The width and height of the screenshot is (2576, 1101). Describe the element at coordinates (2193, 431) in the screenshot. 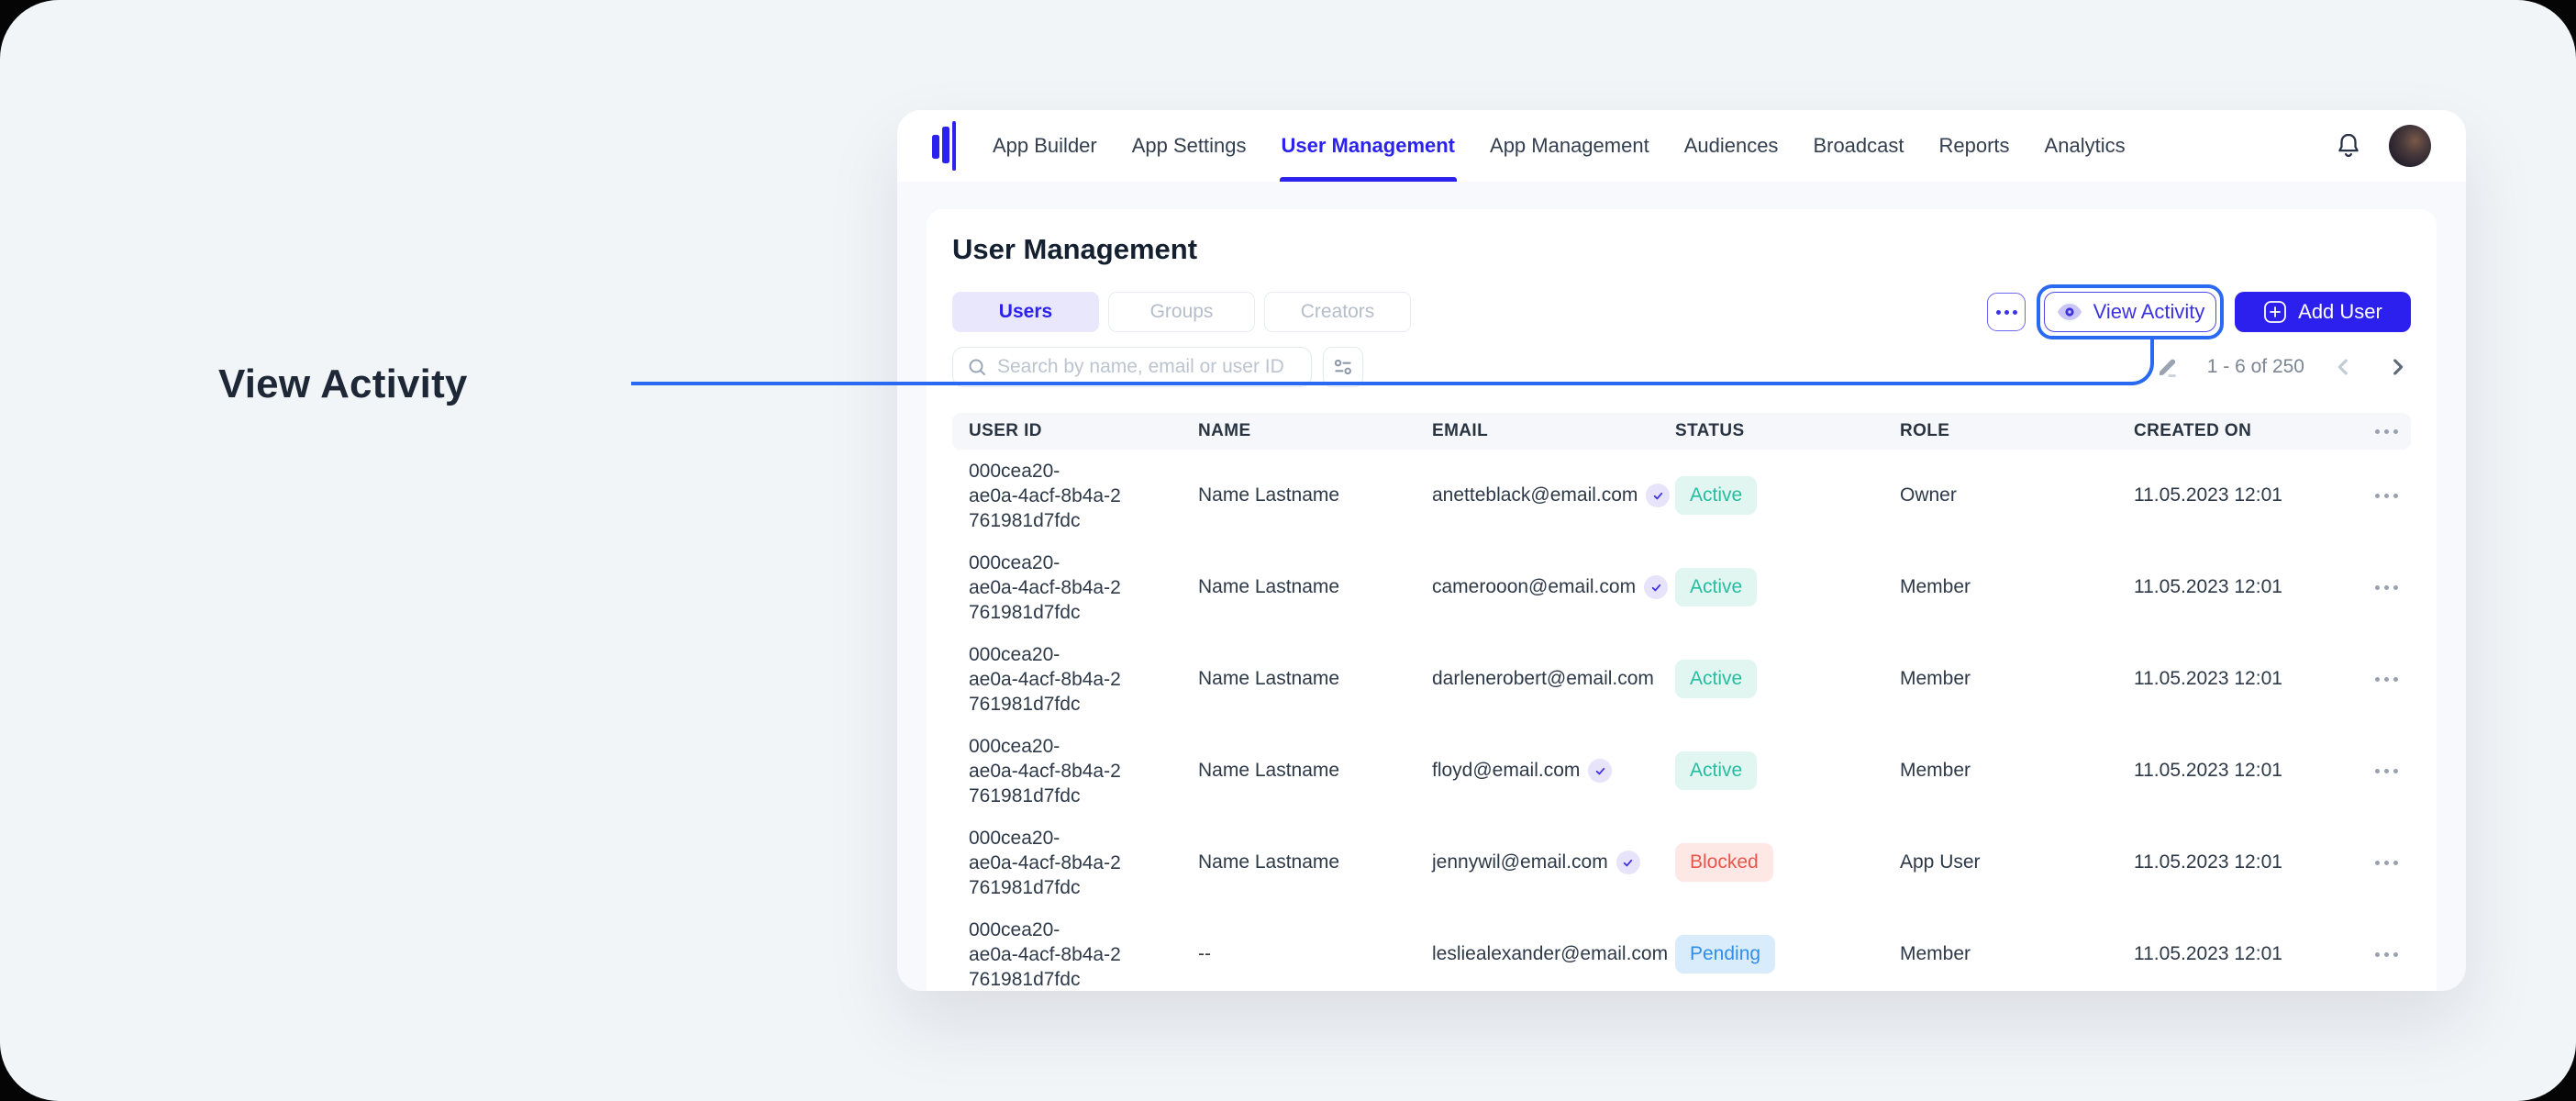

I see `col-created-on: CREATED ON` at that location.